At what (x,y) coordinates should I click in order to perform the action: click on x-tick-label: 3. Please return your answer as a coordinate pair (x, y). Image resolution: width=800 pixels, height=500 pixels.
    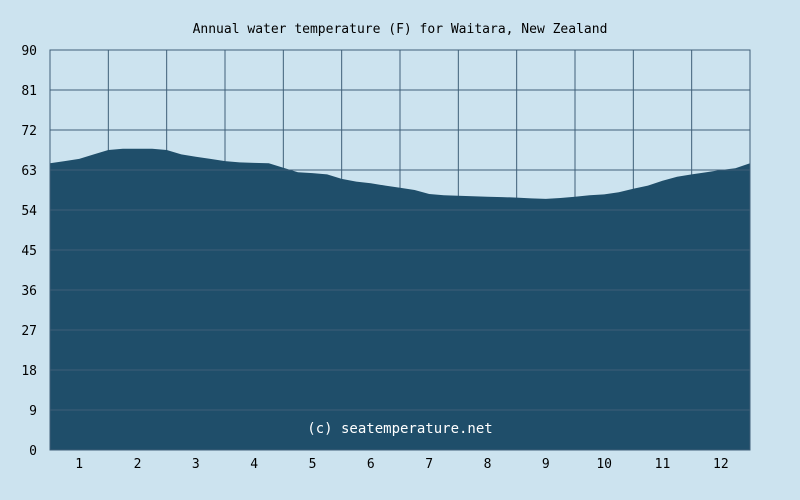
    Looking at the image, I should click on (196, 464).